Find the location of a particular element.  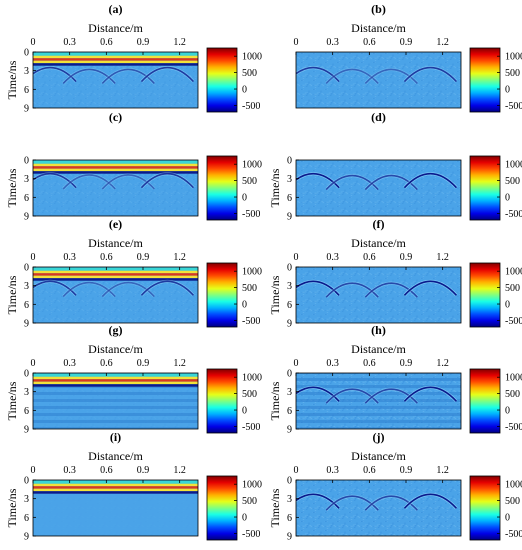

horizontal-clutter is located at coordinates (378, 401).